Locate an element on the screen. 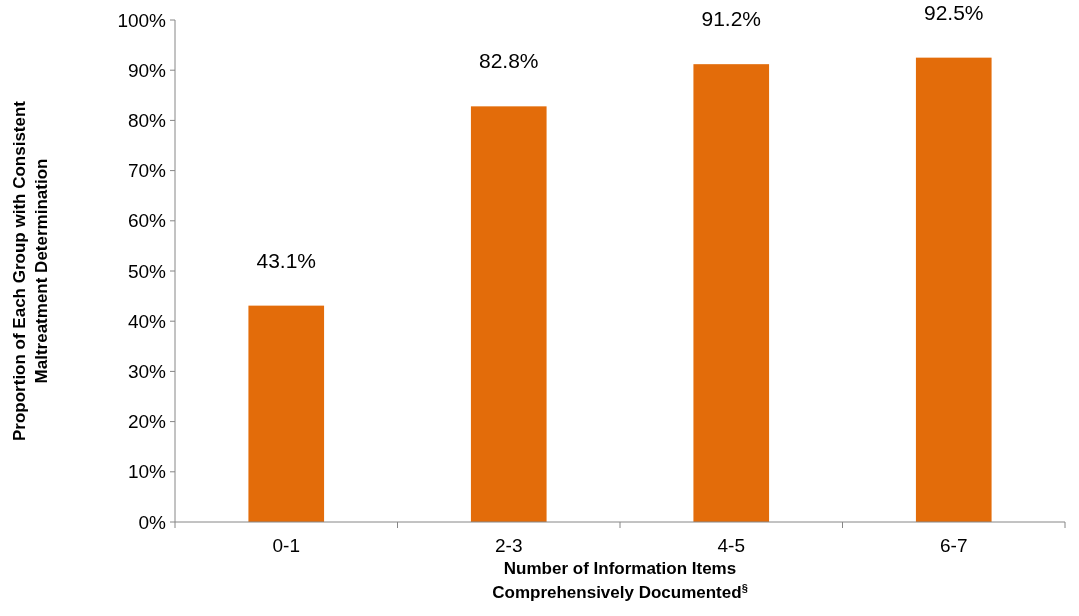  y-tick-label: 40% is located at coordinates (147, 321).